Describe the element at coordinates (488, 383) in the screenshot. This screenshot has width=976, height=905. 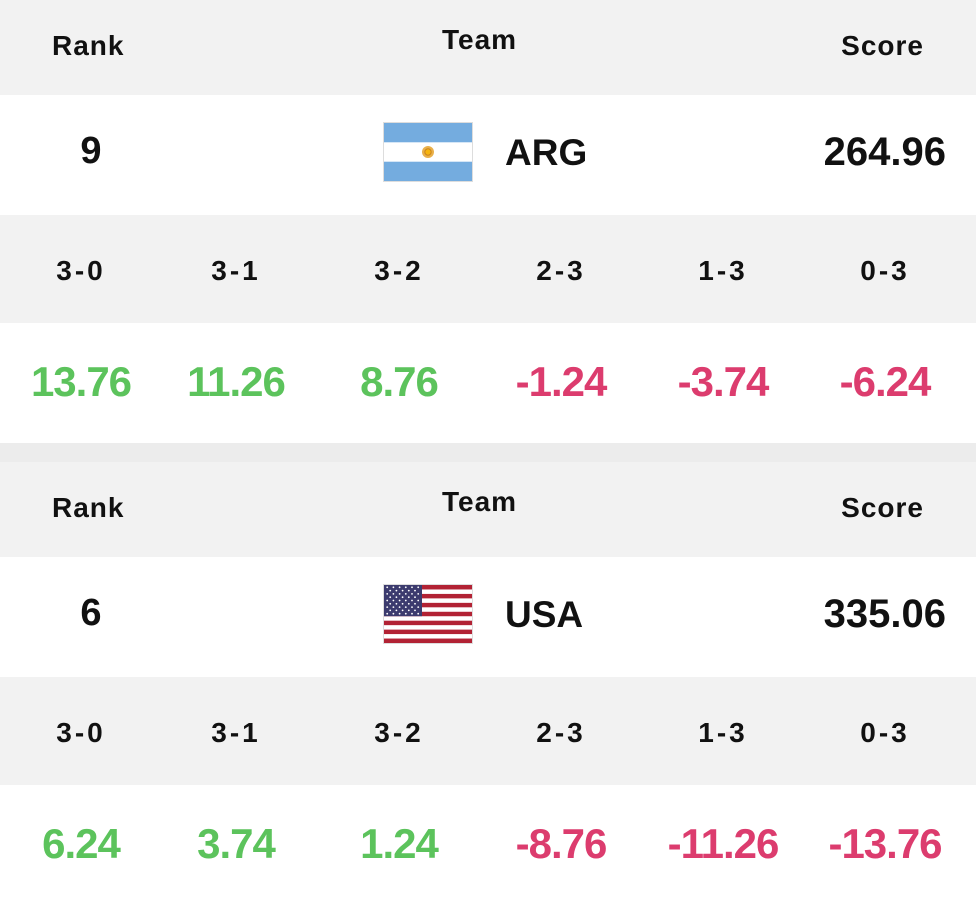
I see `score-delta-row: 13.76 11.26 8.76 -1.24 -3.74 -6.24` at that location.